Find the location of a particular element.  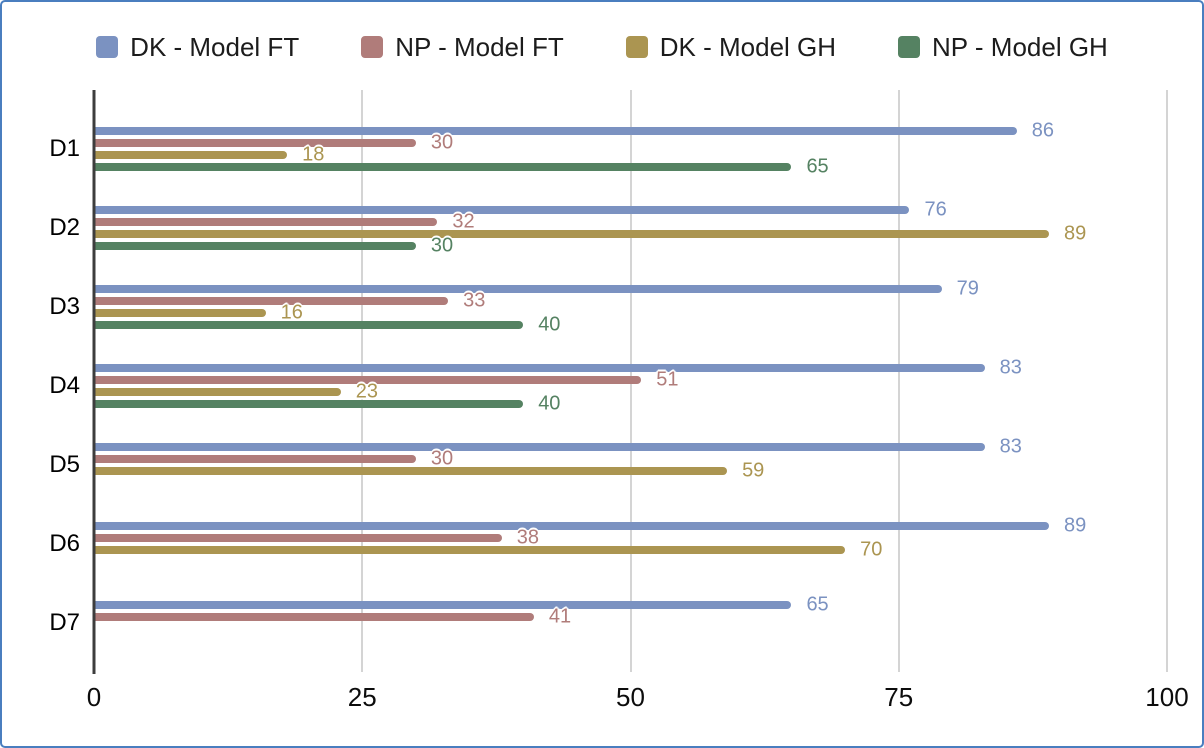

bar-row: 86 is located at coordinates (630, 131).